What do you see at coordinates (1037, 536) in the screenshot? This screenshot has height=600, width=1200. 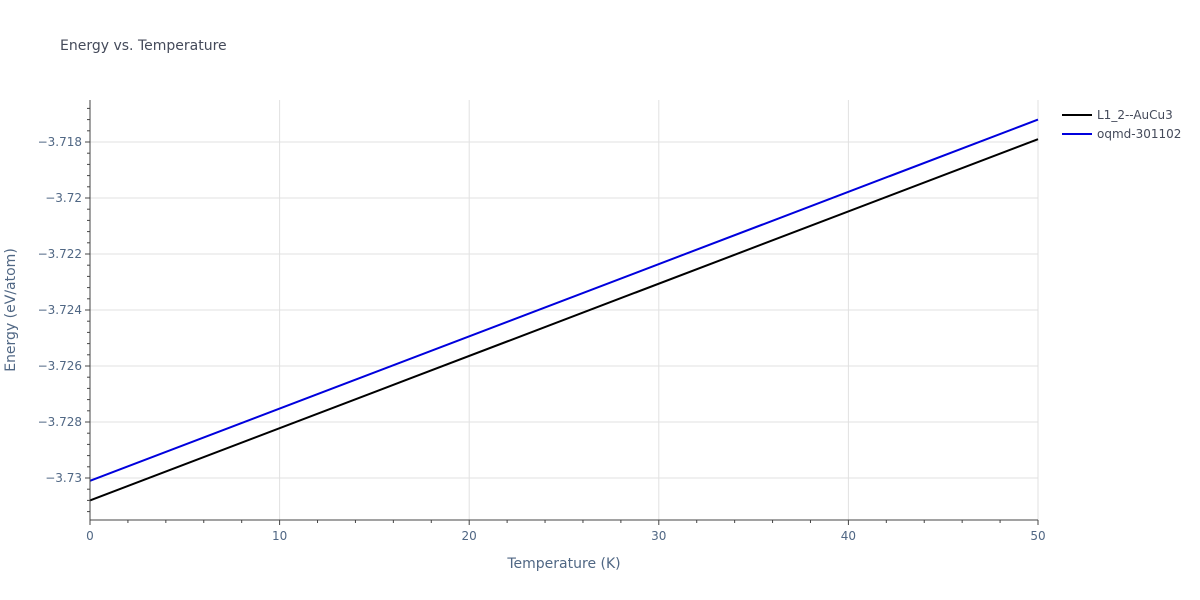 I see `x-tick-label: 50` at bounding box center [1037, 536].